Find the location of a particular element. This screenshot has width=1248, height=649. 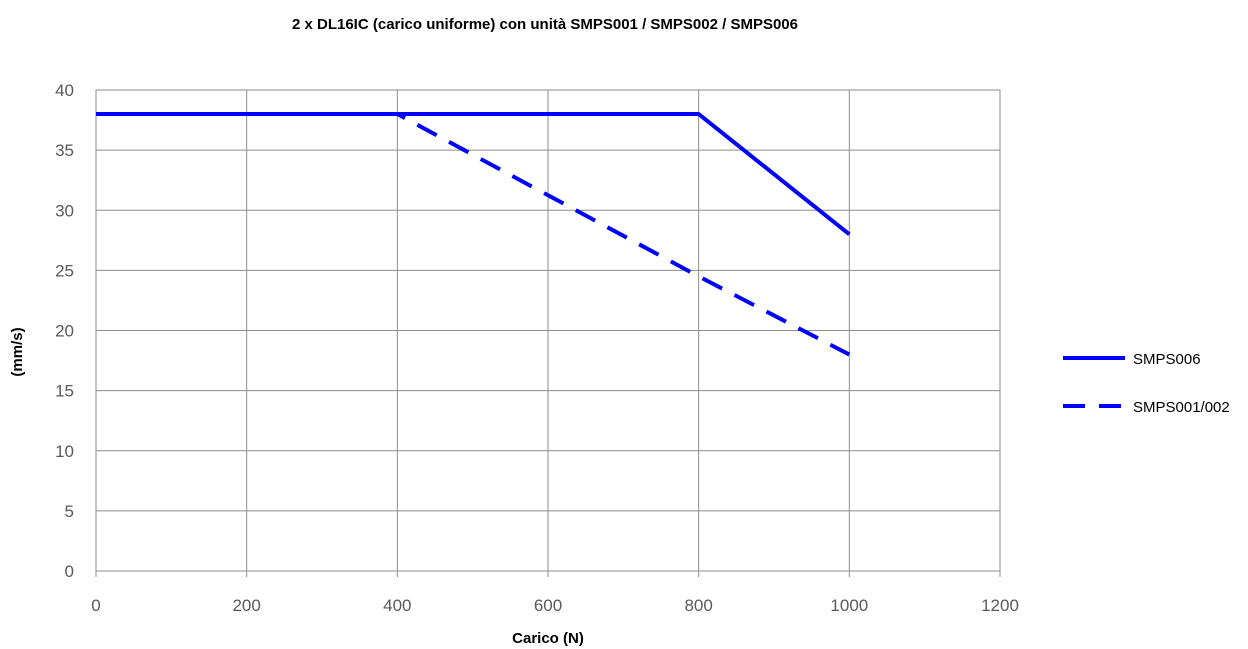

legend: SMPS006 SMPS001/002 is located at coordinates (1146, 383).